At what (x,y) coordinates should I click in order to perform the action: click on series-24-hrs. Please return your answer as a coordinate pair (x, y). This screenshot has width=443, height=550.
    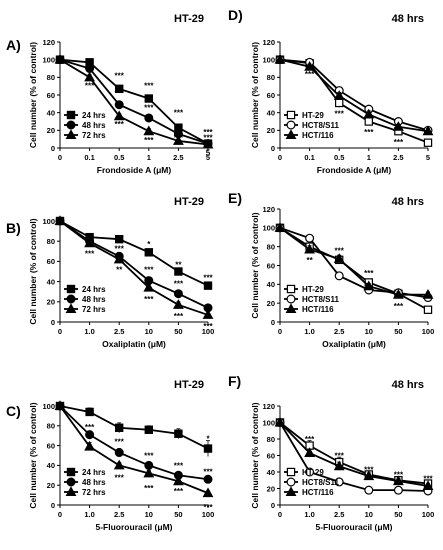
    Looking at the image, I should click on (134, 429).